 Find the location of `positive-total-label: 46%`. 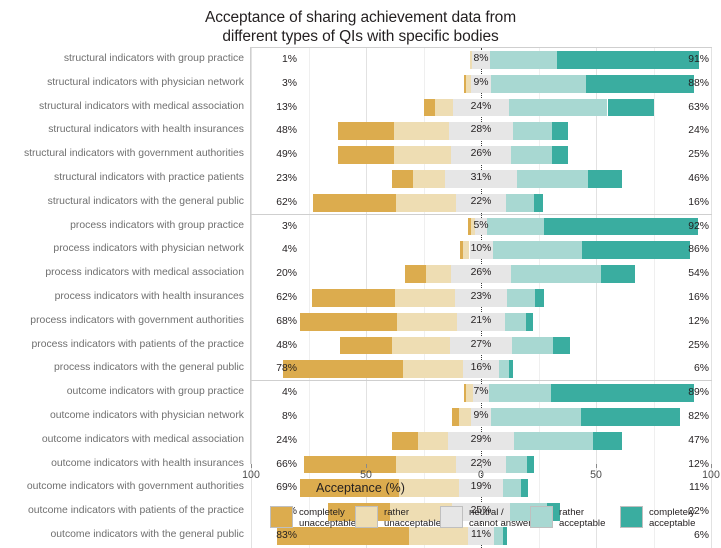

positive-total-label: 46% is located at coordinates (698, 178).